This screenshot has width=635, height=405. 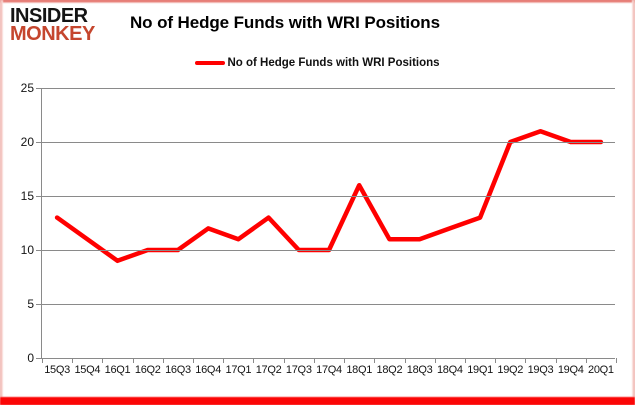 What do you see at coordinates (298, 370) in the screenshot?
I see `x-axis-label-17Q3: 17Q3` at bounding box center [298, 370].